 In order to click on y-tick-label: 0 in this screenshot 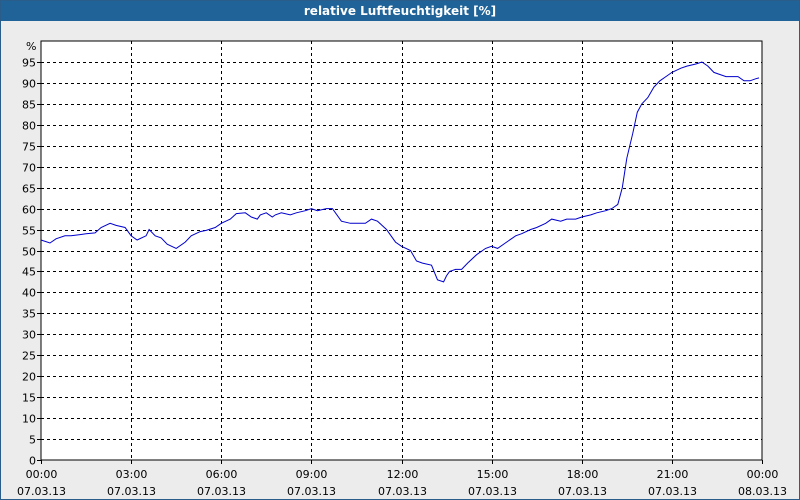, I will do `click(32, 461)`.